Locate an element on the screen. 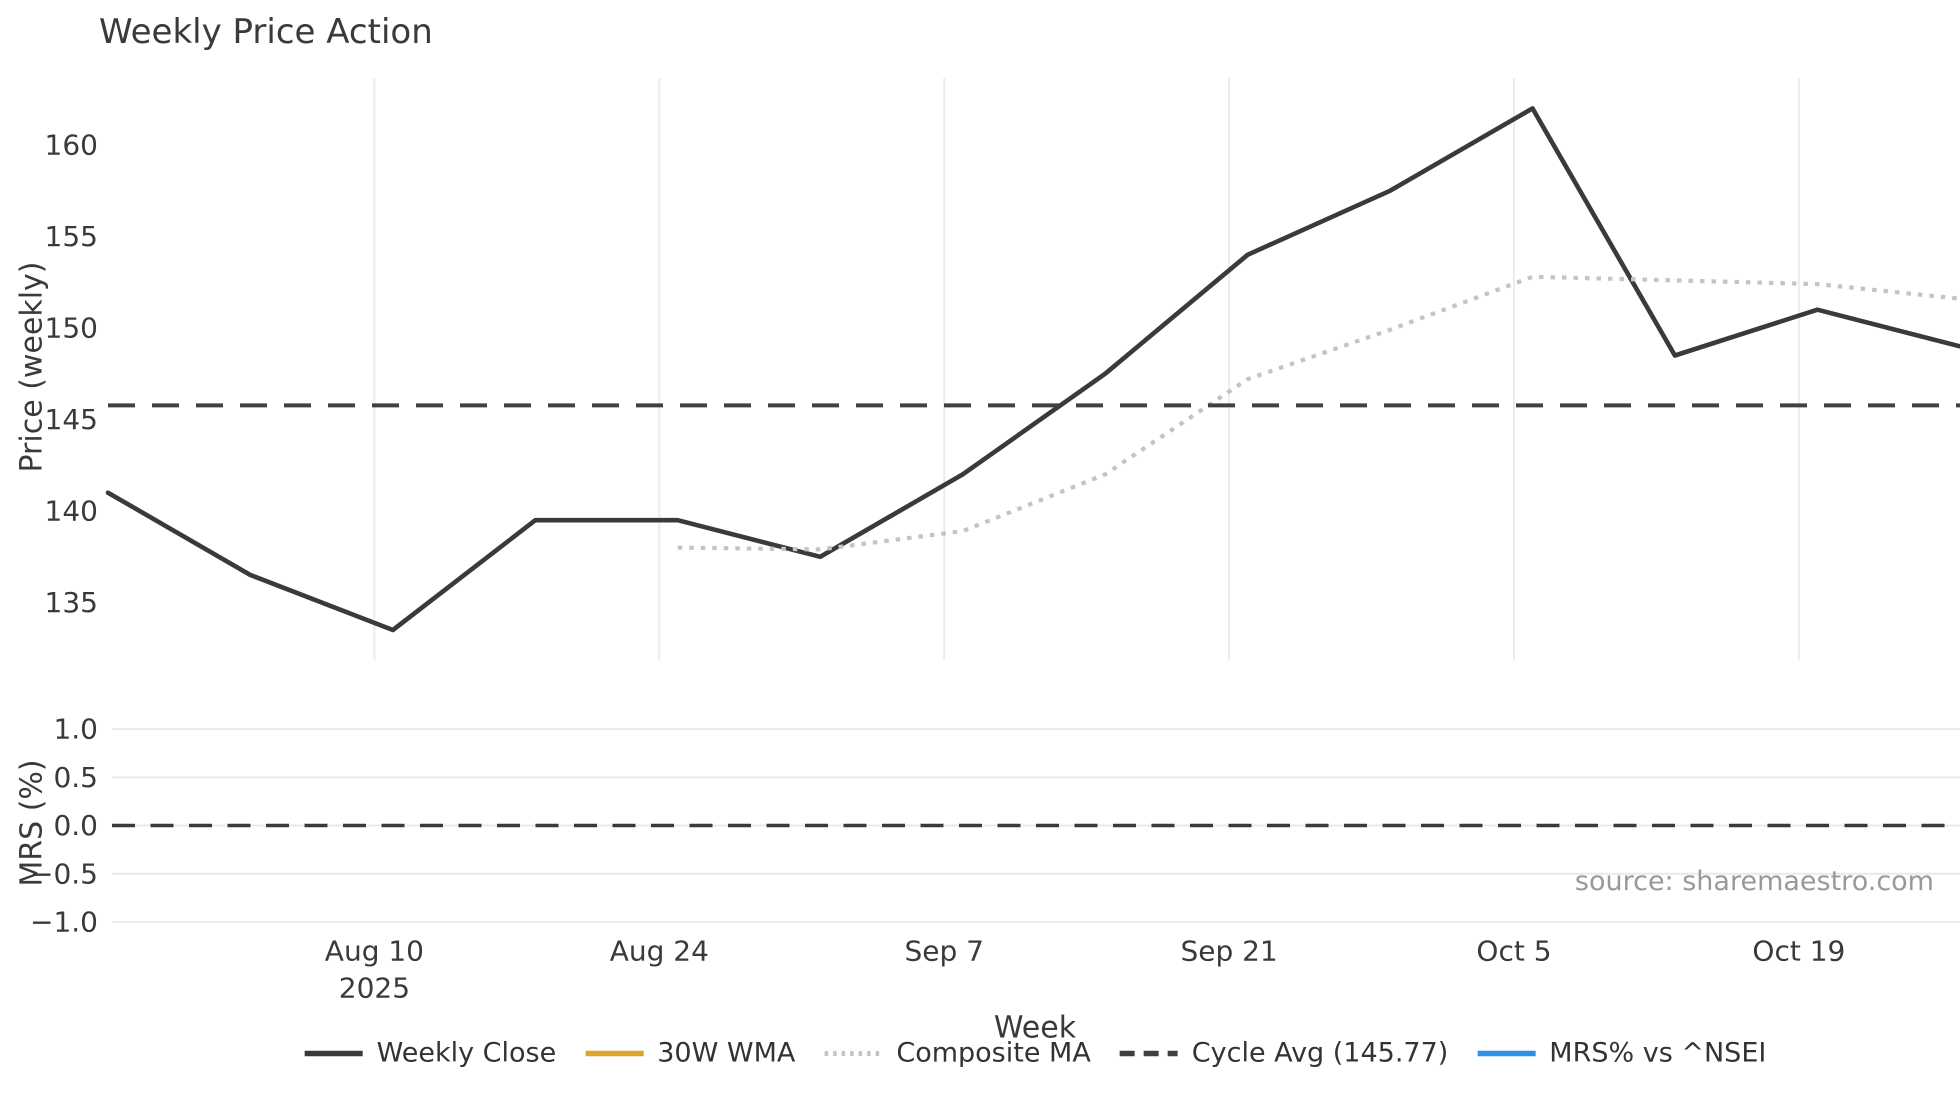  x-tick-label: Oct 5 is located at coordinates (1513, 951).